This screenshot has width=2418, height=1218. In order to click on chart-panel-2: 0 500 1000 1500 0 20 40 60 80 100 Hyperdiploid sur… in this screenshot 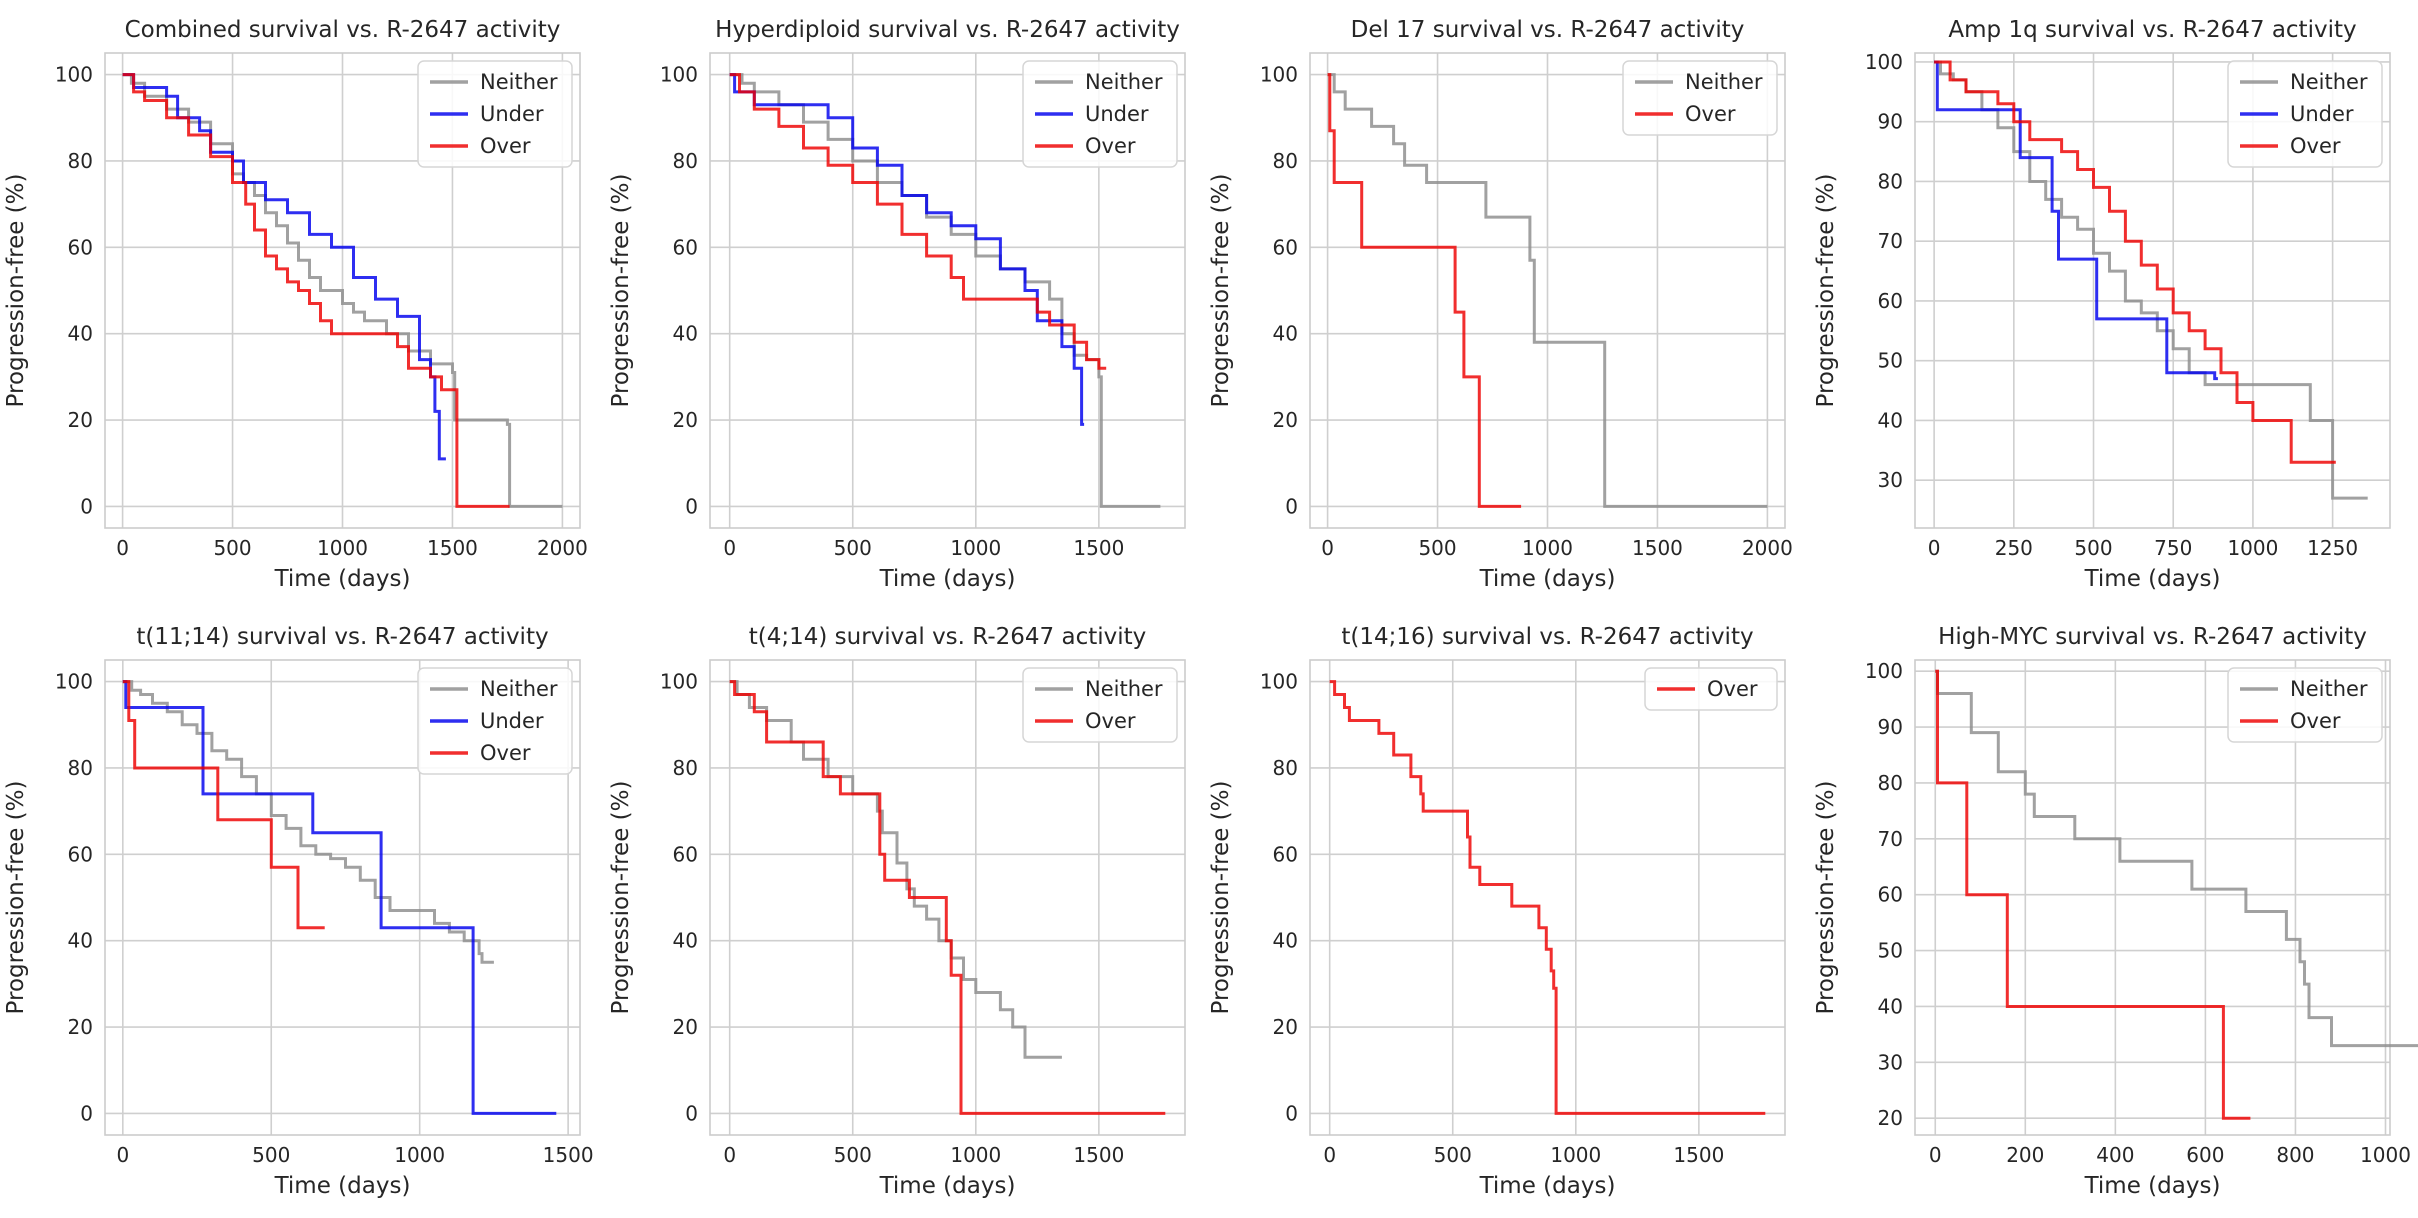, I will do `click(897, 304)`.